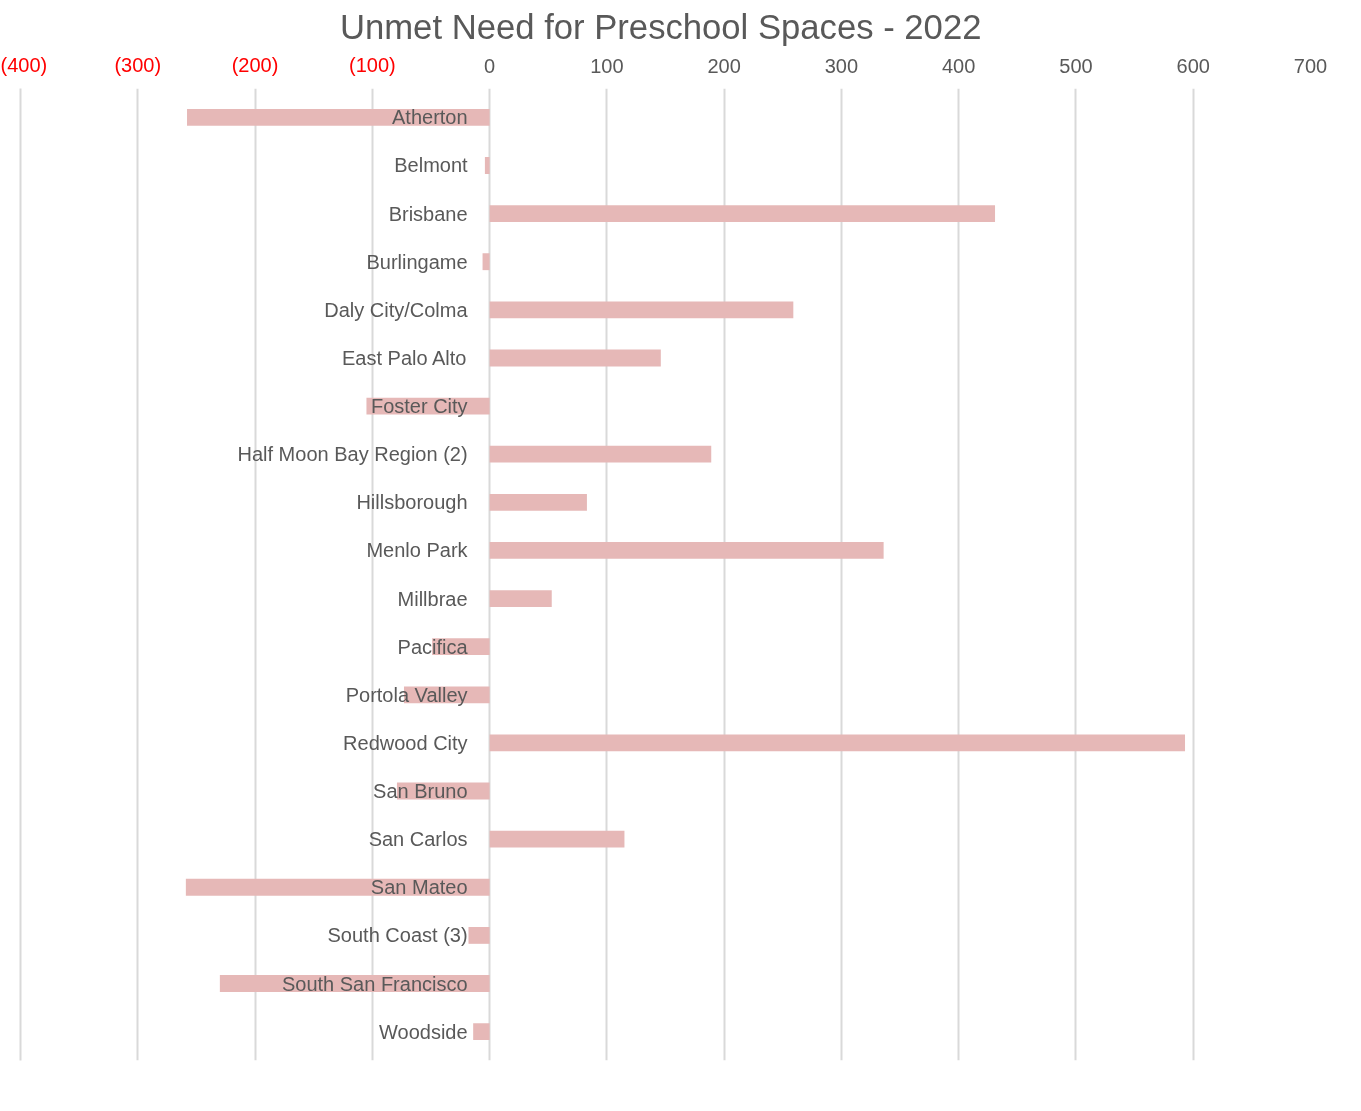 The width and height of the screenshot is (1361, 1111). What do you see at coordinates (420, 791) in the screenshot?
I see `y-tick-label: San Bruno` at bounding box center [420, 791].